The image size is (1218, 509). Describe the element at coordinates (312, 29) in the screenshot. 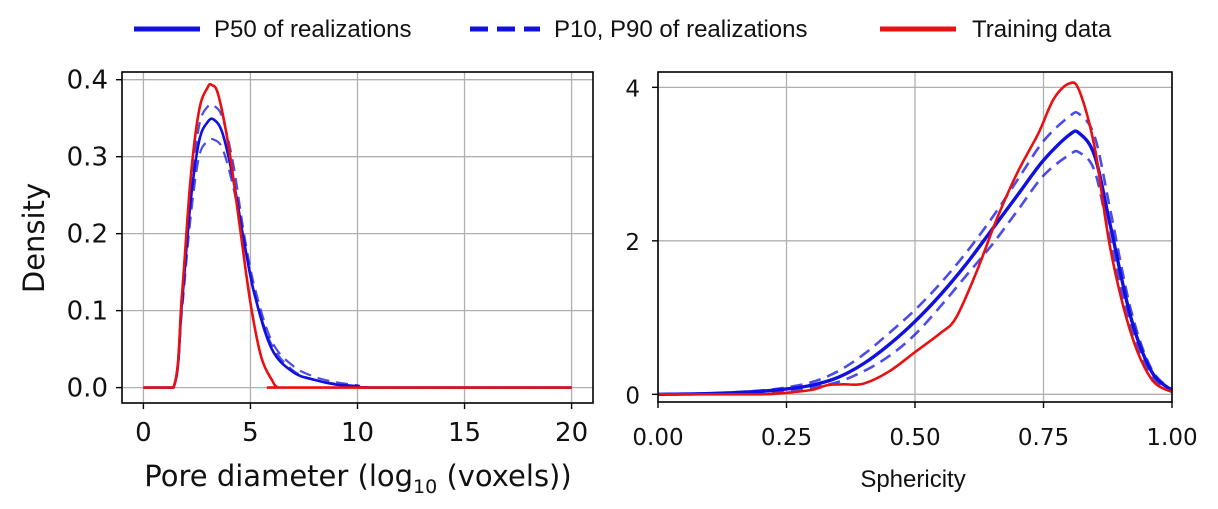

I see `legend-label-p50: P50 of realizations` at that location.